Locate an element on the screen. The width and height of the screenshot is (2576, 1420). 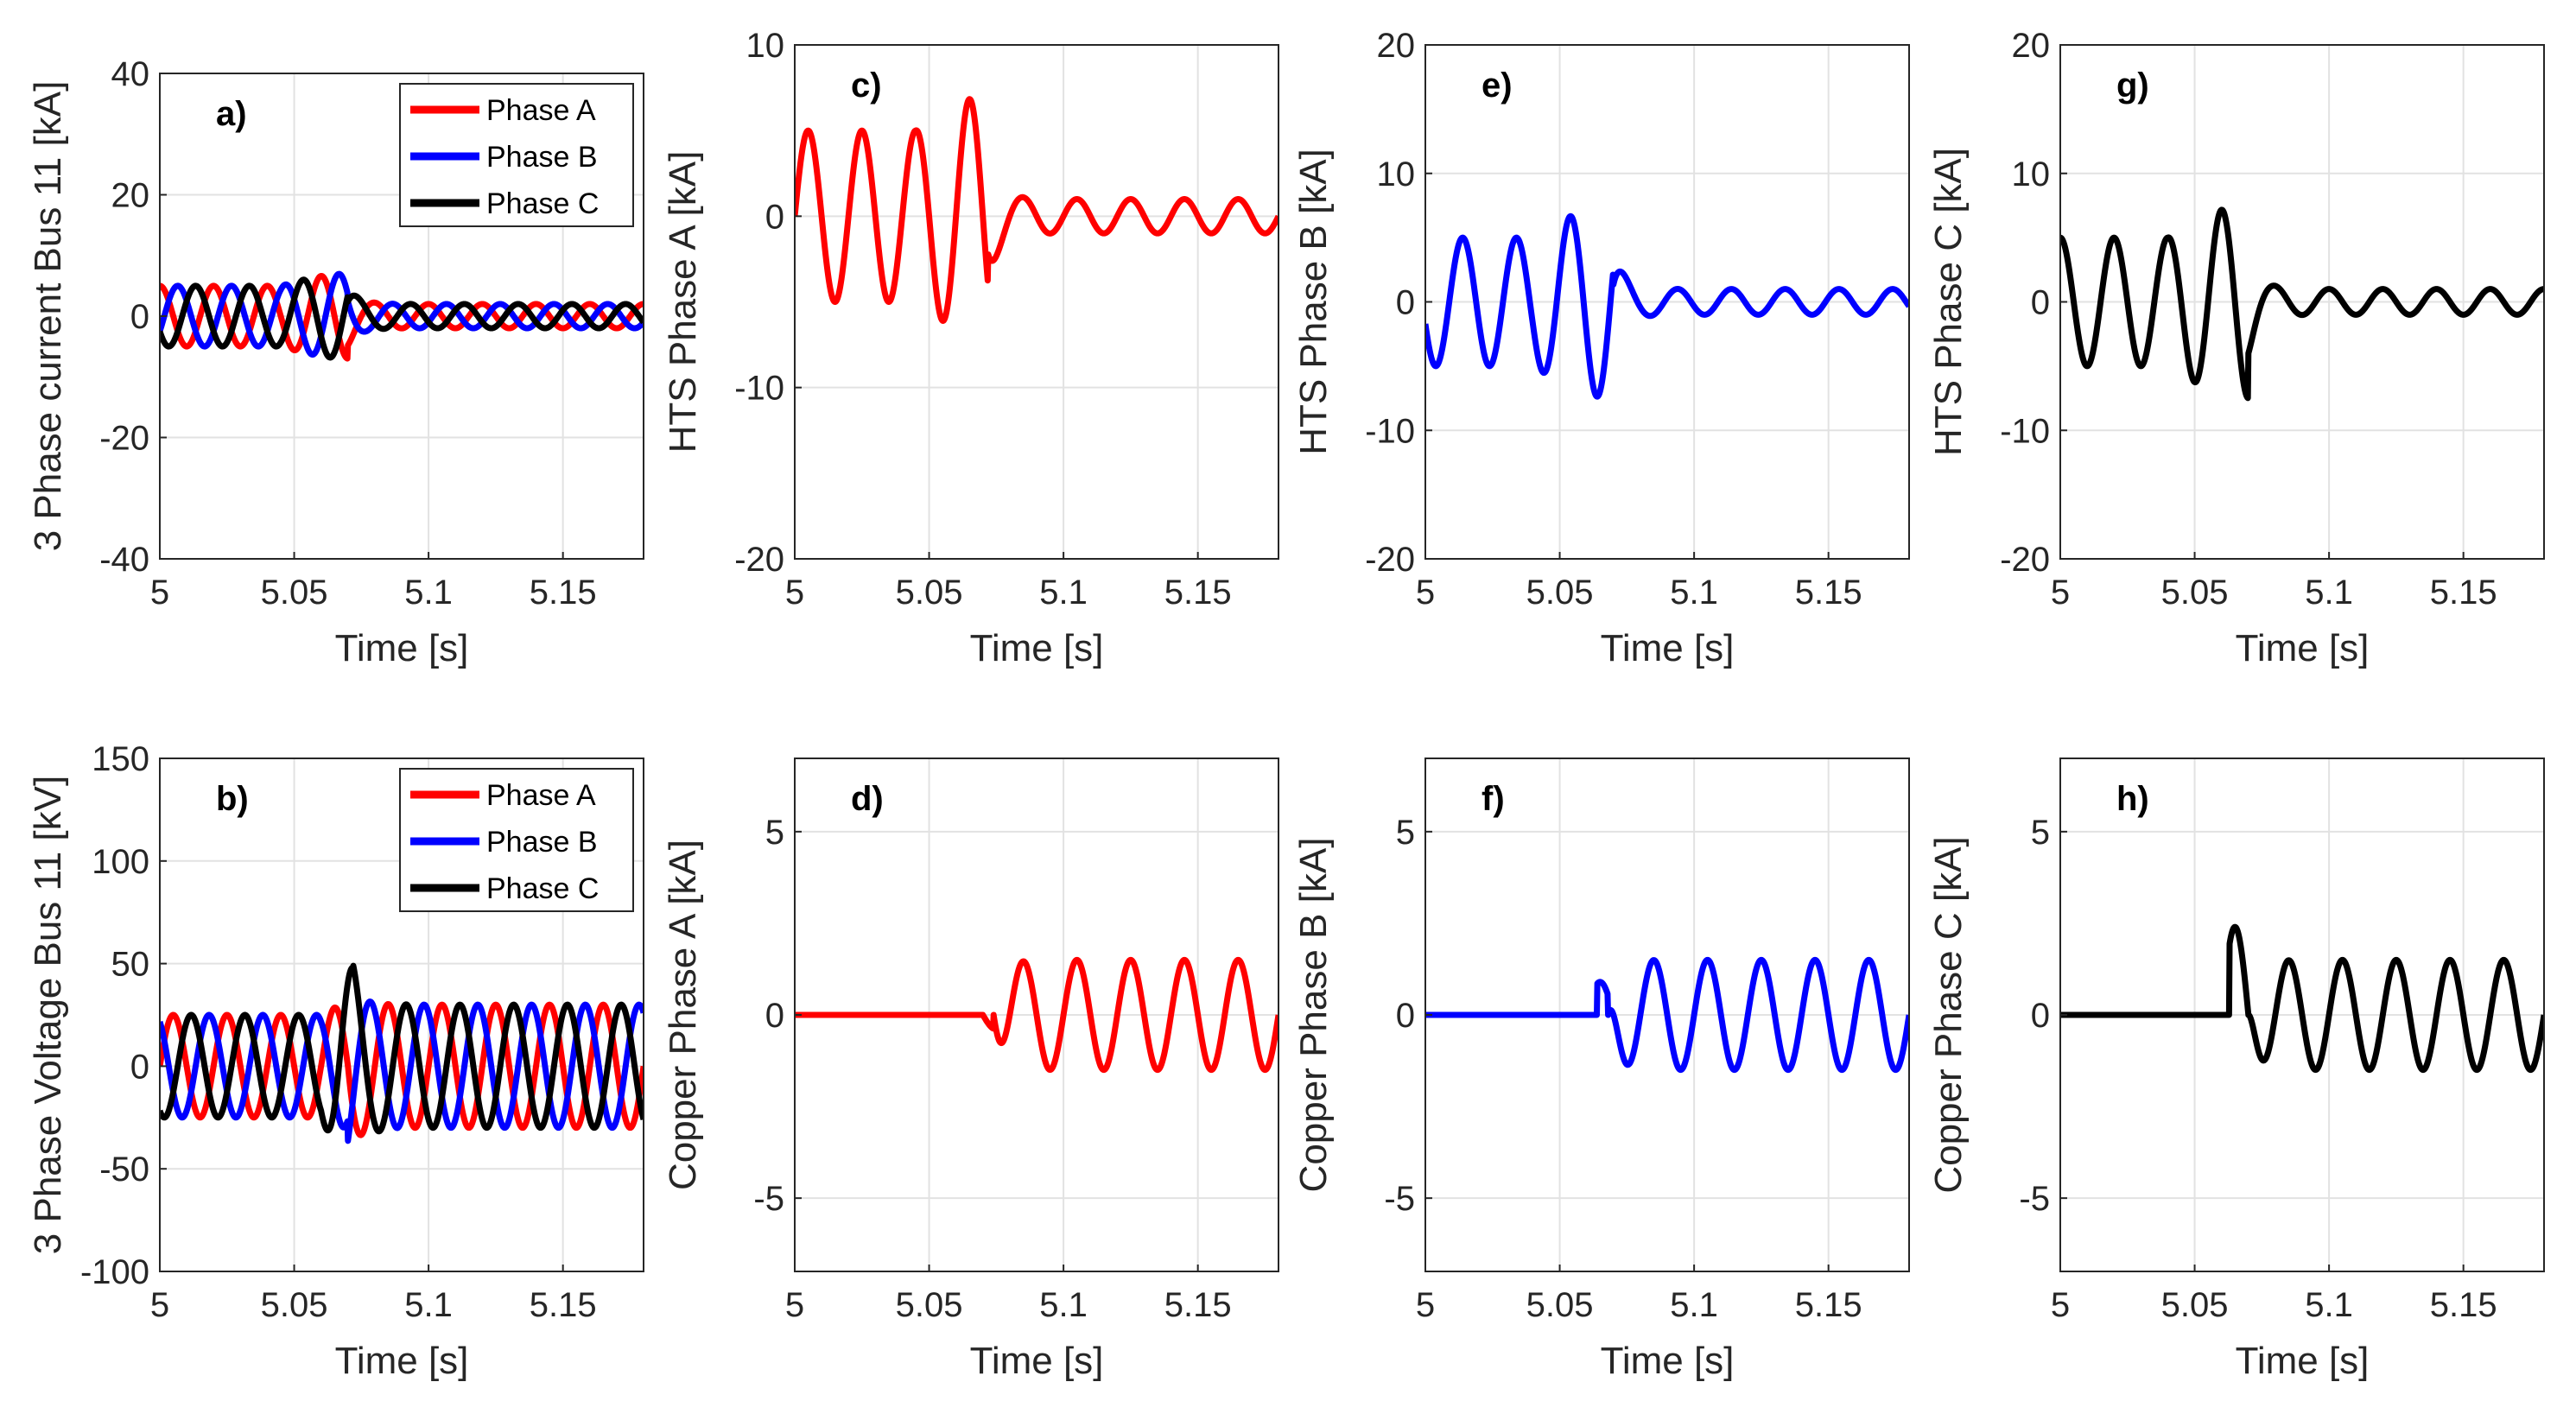
y-axis-label: HTS Phase C [kA] is located at coordinates (1948, 302).